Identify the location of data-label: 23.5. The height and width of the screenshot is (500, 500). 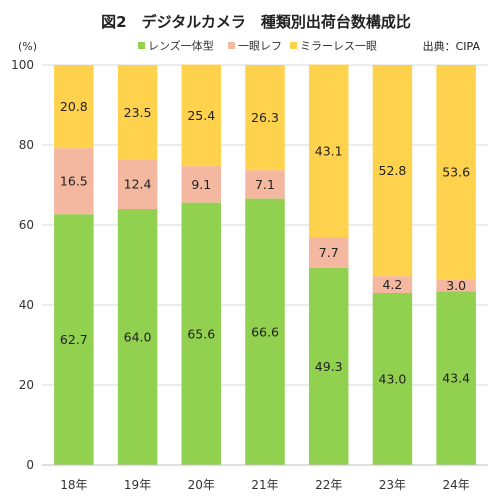
(138, 112).